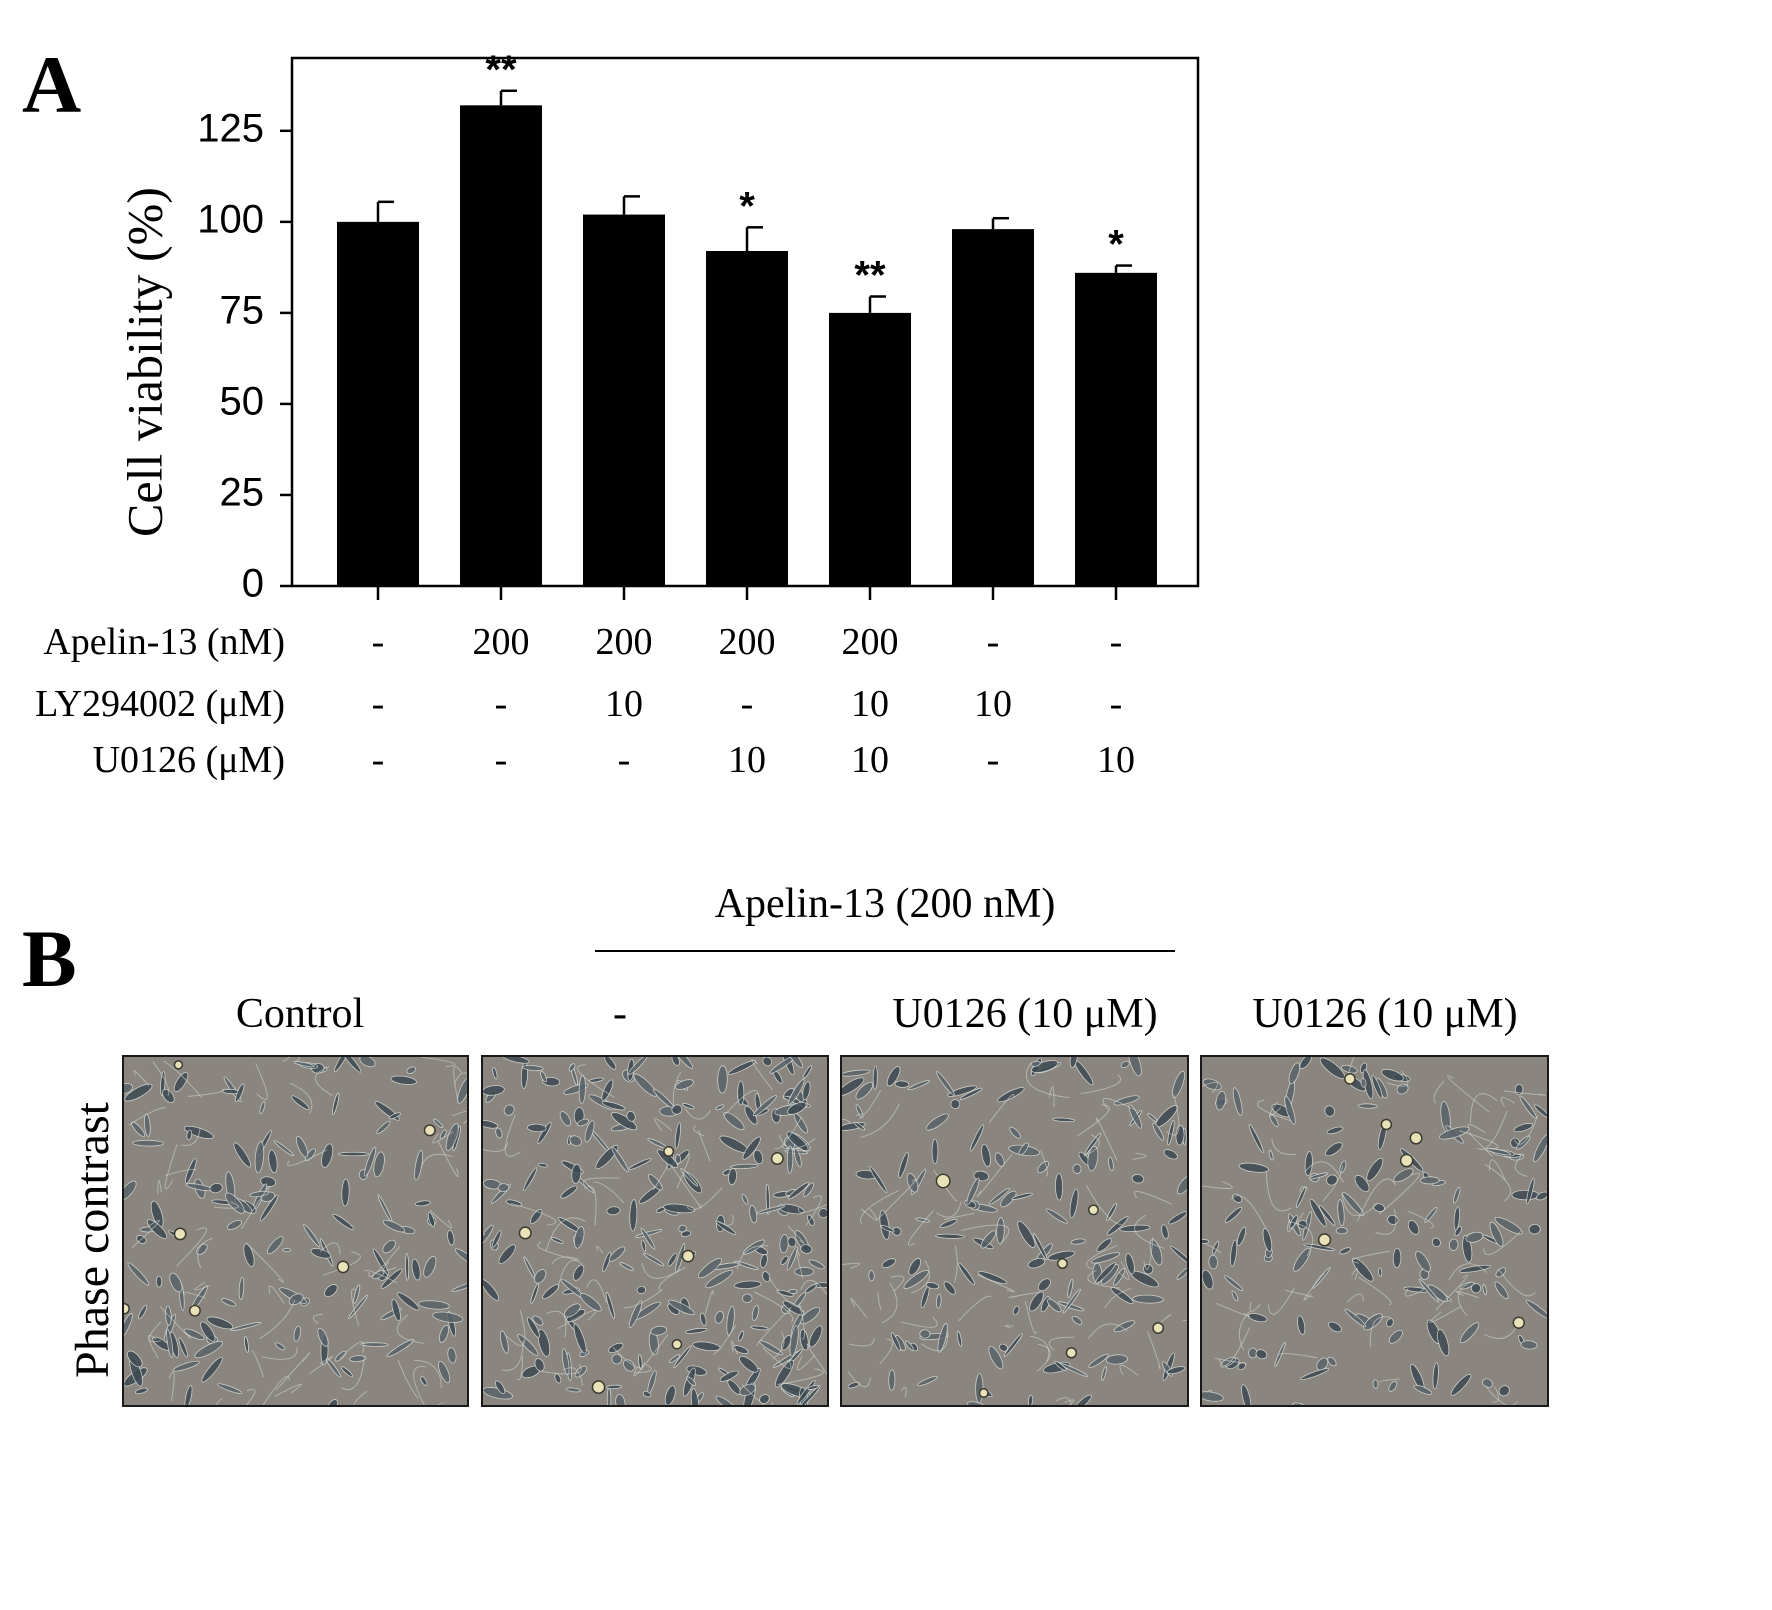 The height and width of the screenshot is (1610, 1772). I want to click on micrograph-apelin, so click(655, 1231).